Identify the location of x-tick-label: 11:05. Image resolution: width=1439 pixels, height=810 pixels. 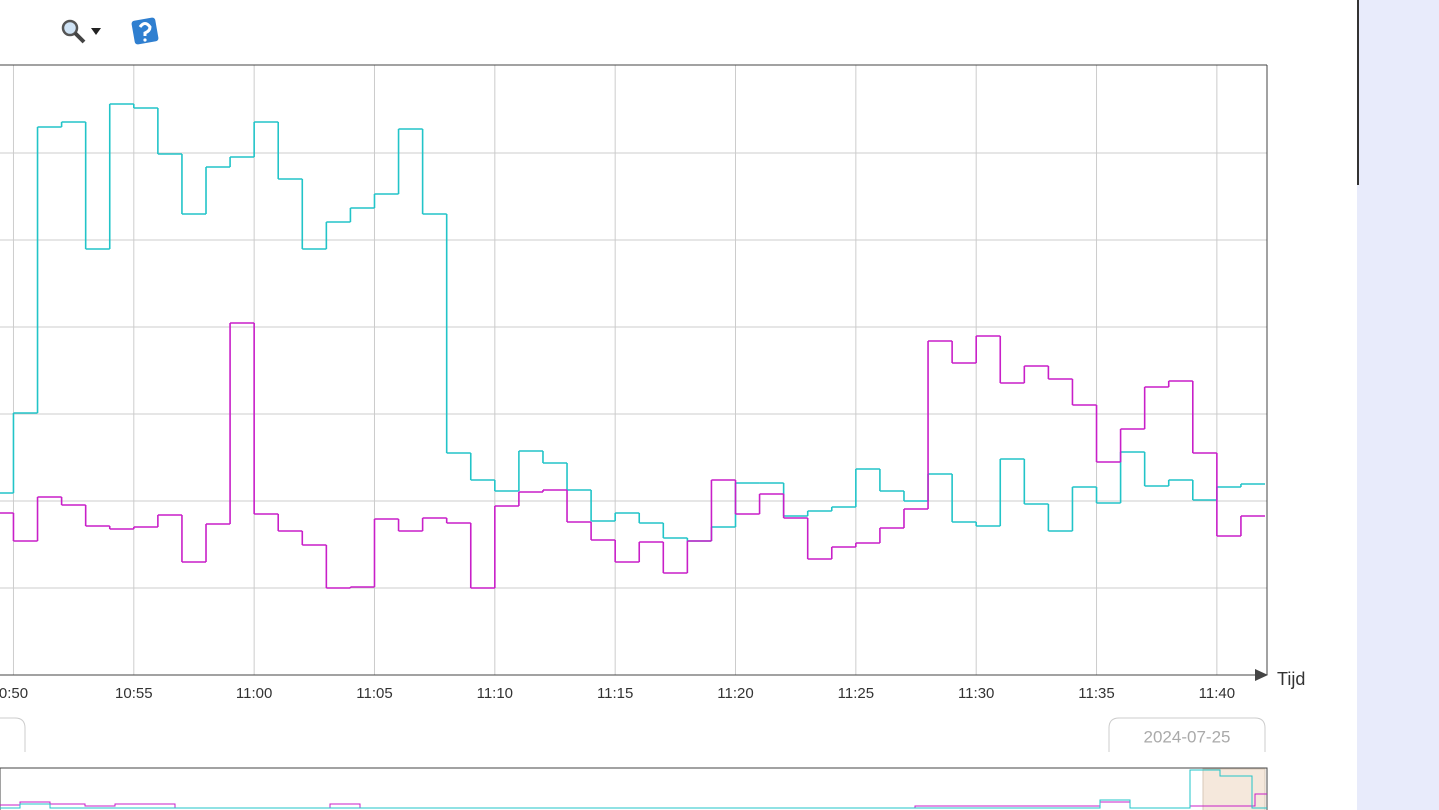
(374, 693).